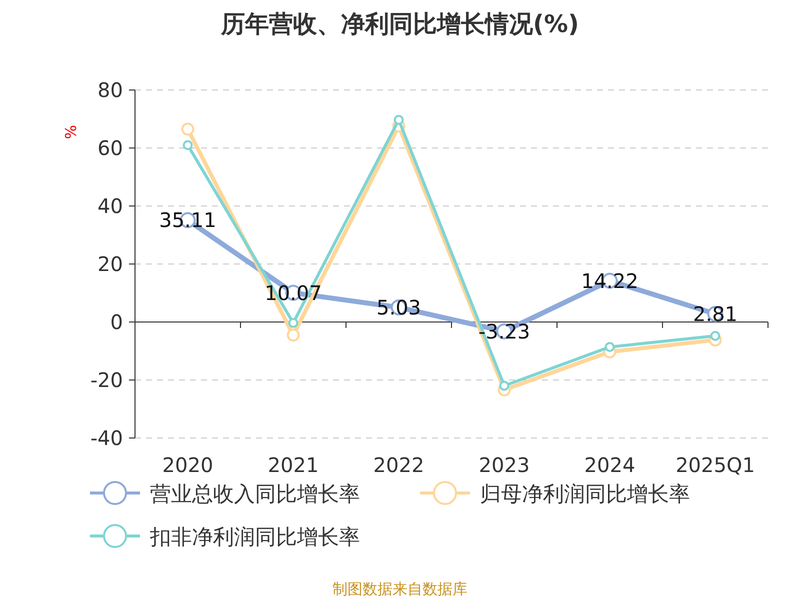 The width and height of the screenshot is (800, 600). Describe the element at coordinates (106, 380) in the screenshot. I see `y-tick-label: -20` at that location.